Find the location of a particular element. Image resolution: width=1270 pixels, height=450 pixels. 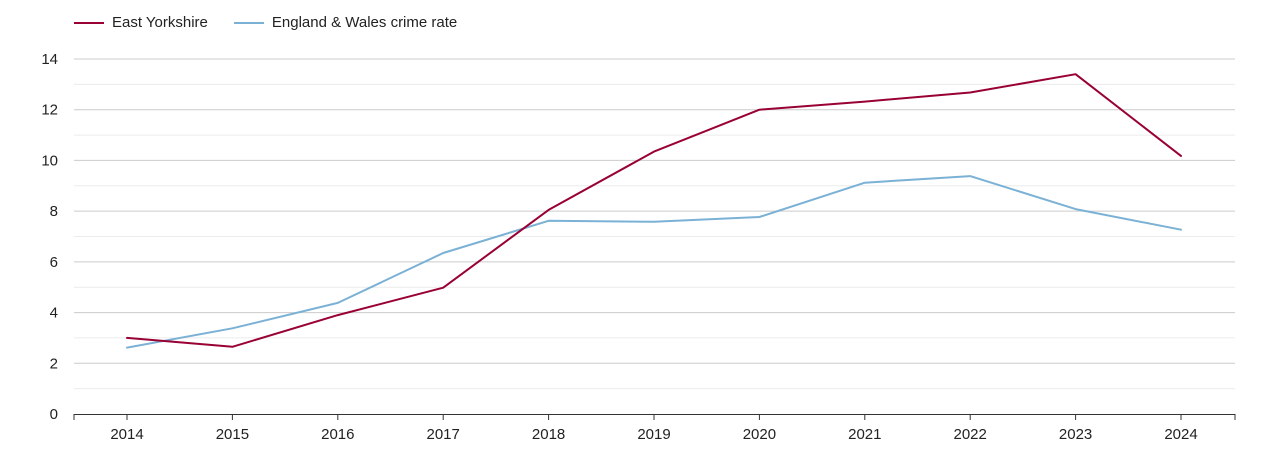

y-tick-label-2: 2 is located at coordinates (54, 363).